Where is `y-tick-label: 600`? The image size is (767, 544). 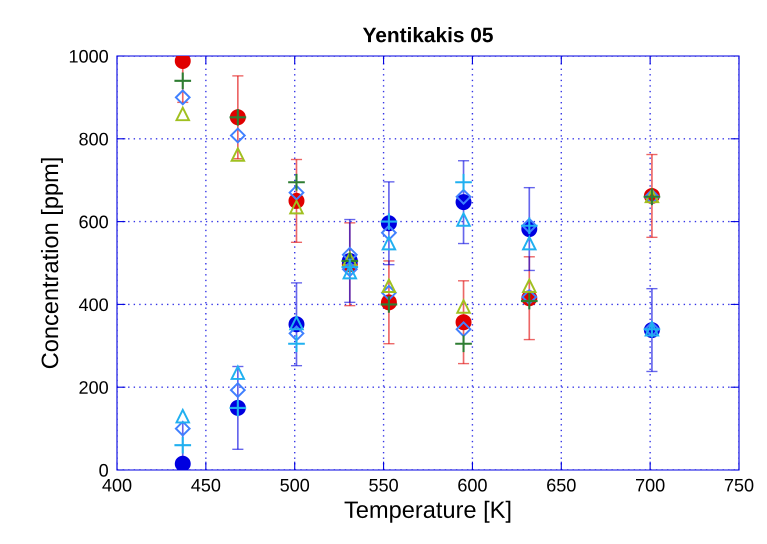
y-tick-label: 600 is located at coordinates (93, 222).